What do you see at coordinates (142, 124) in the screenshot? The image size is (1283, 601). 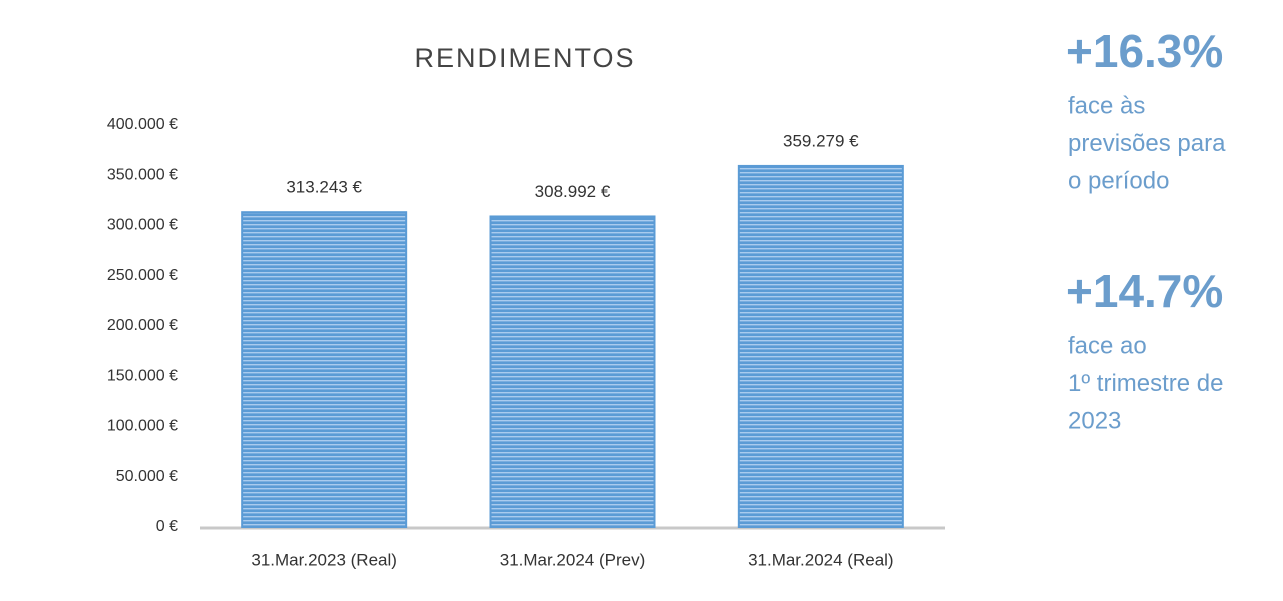 I see `y-tick-label: 400.000 €` at bounding box center [142, 124].